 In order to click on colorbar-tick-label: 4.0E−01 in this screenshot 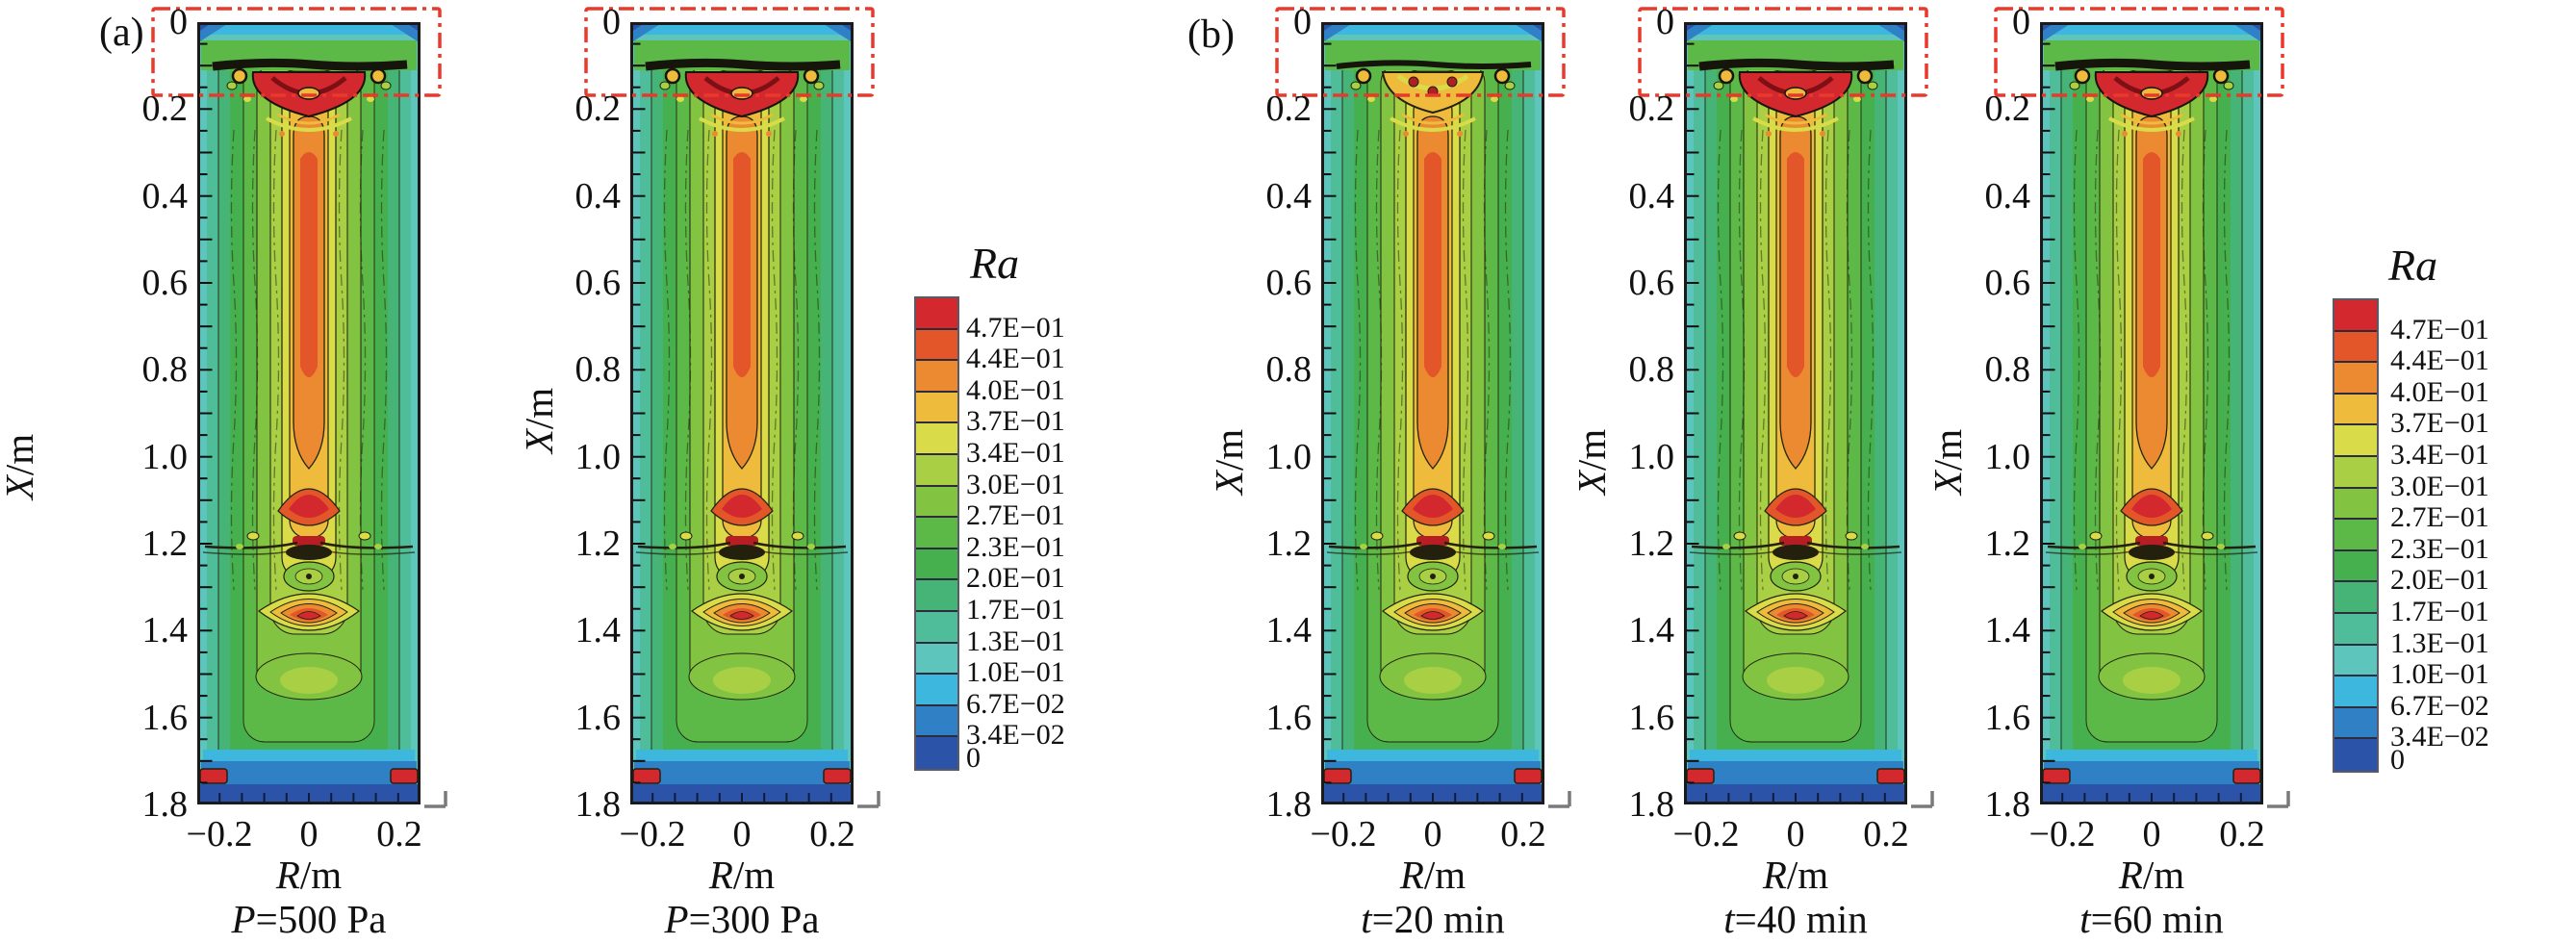, I will do `click(1015, 389)`.